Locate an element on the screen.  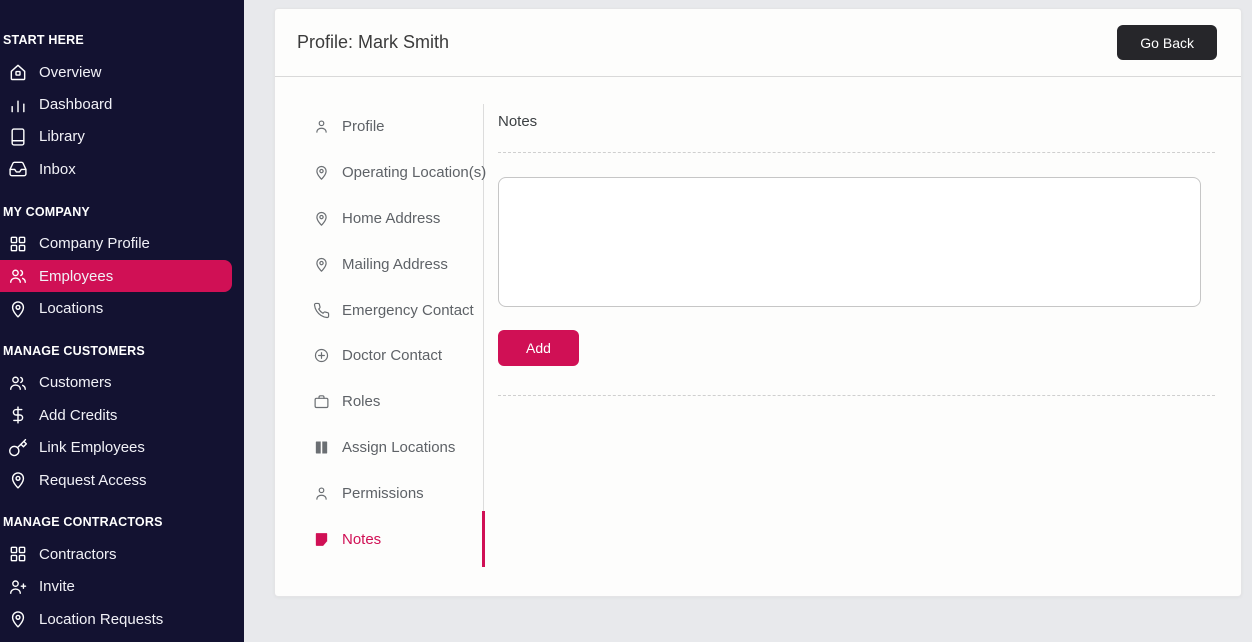
sidebar-item-add-credits: Add Credits is located at coordinates (122, 415).